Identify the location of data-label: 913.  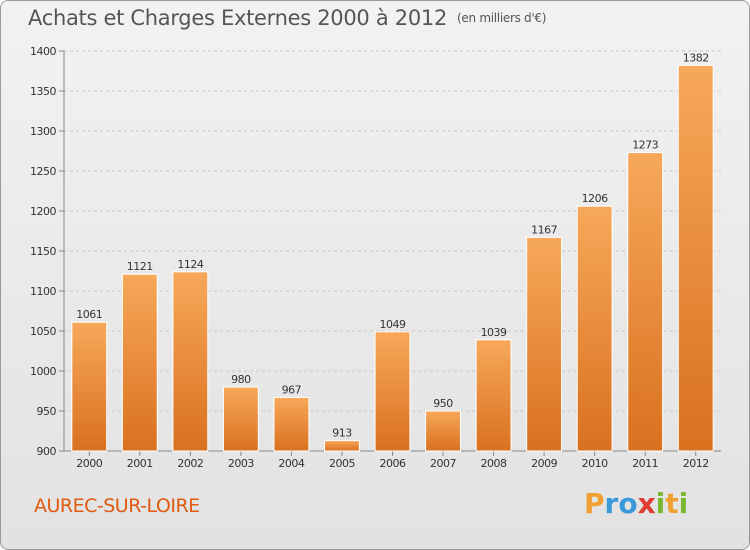
(342, 433).